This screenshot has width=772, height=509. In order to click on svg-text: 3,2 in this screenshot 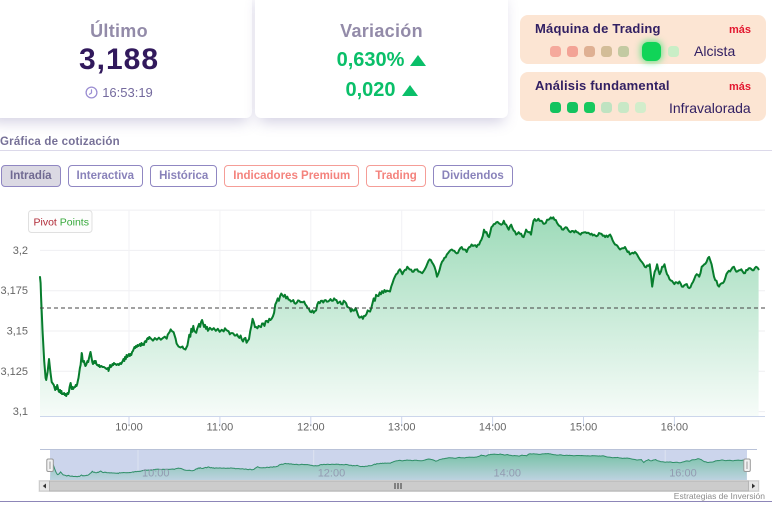, I will do `click(20, 251)`.